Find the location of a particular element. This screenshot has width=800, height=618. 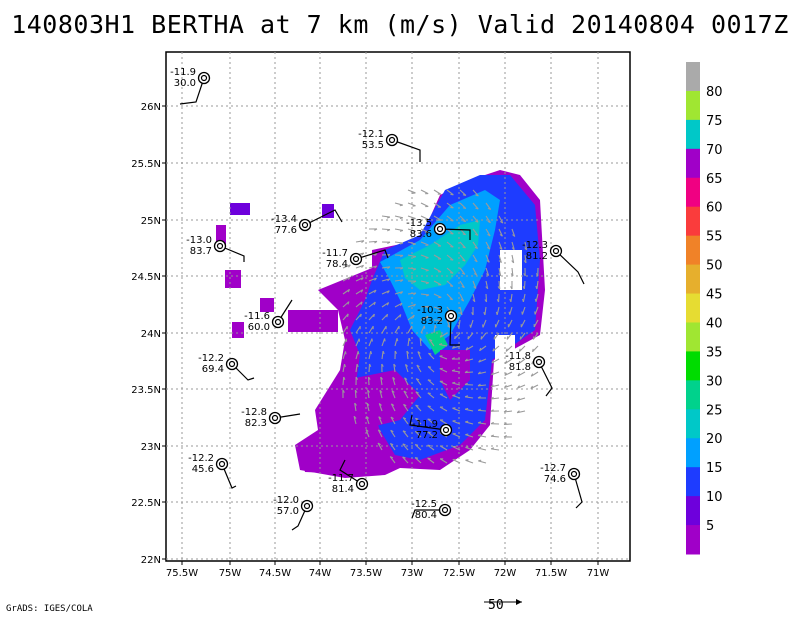

lon-tick-label: 75W is located at coordinates (230, 573).